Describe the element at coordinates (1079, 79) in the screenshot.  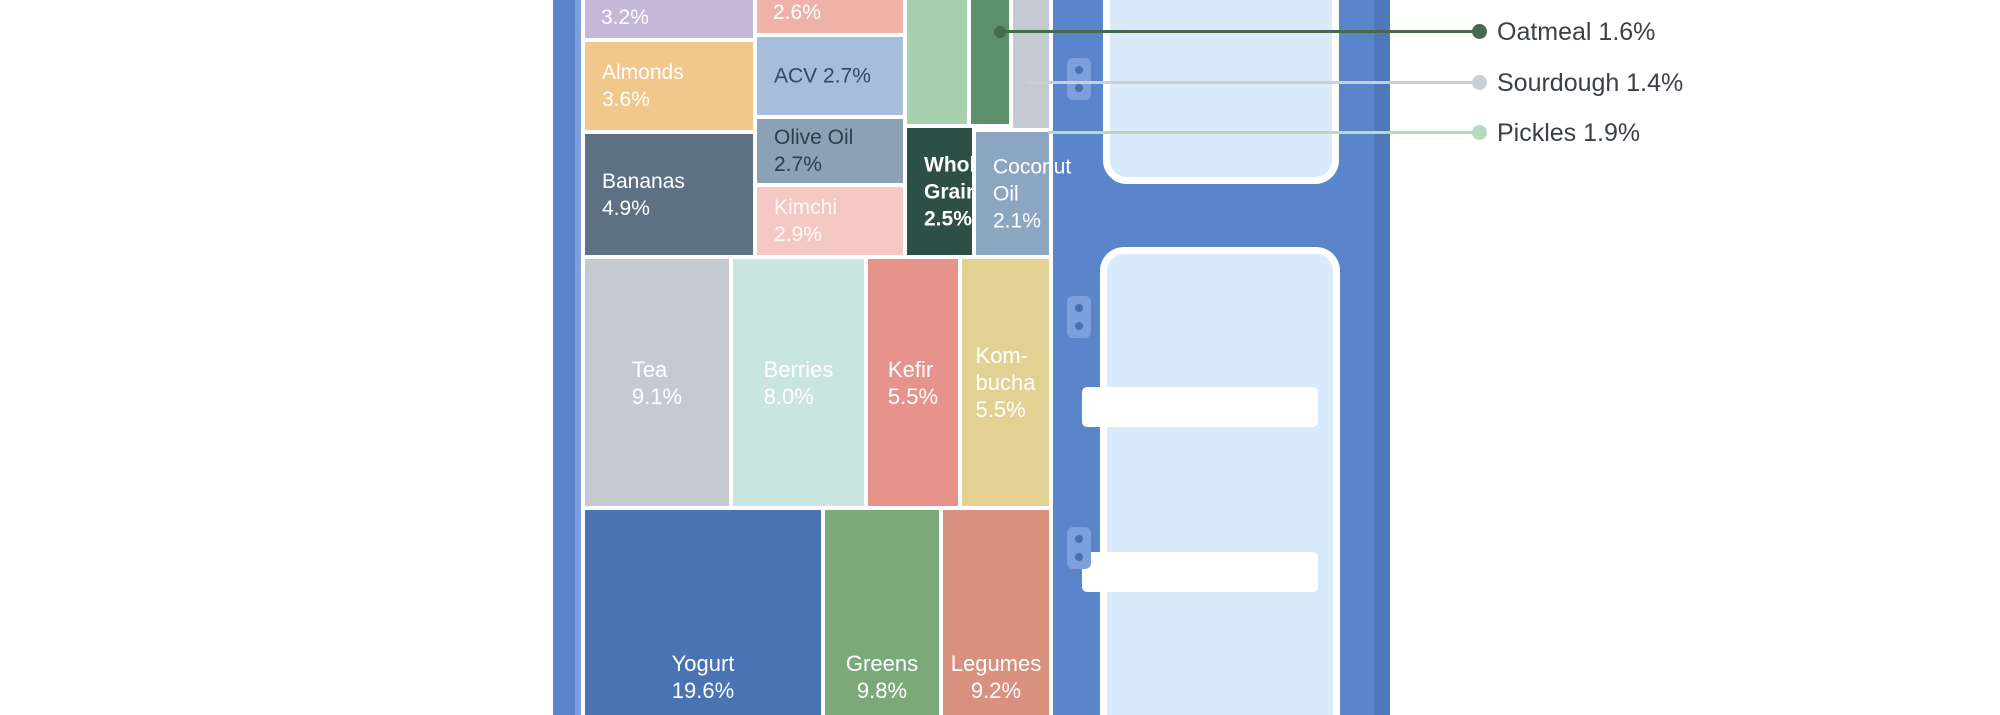
I see `door-hinge-top` at that location.